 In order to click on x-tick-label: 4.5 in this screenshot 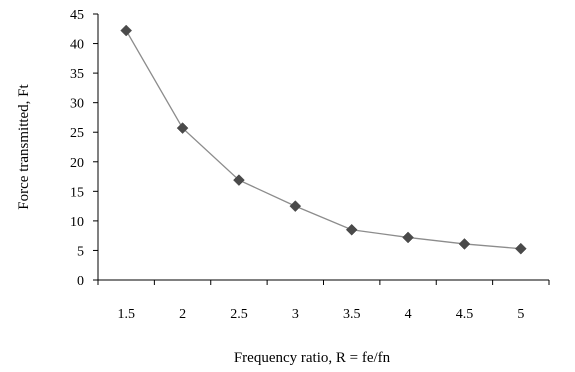, I will do `click(465, 314)`.